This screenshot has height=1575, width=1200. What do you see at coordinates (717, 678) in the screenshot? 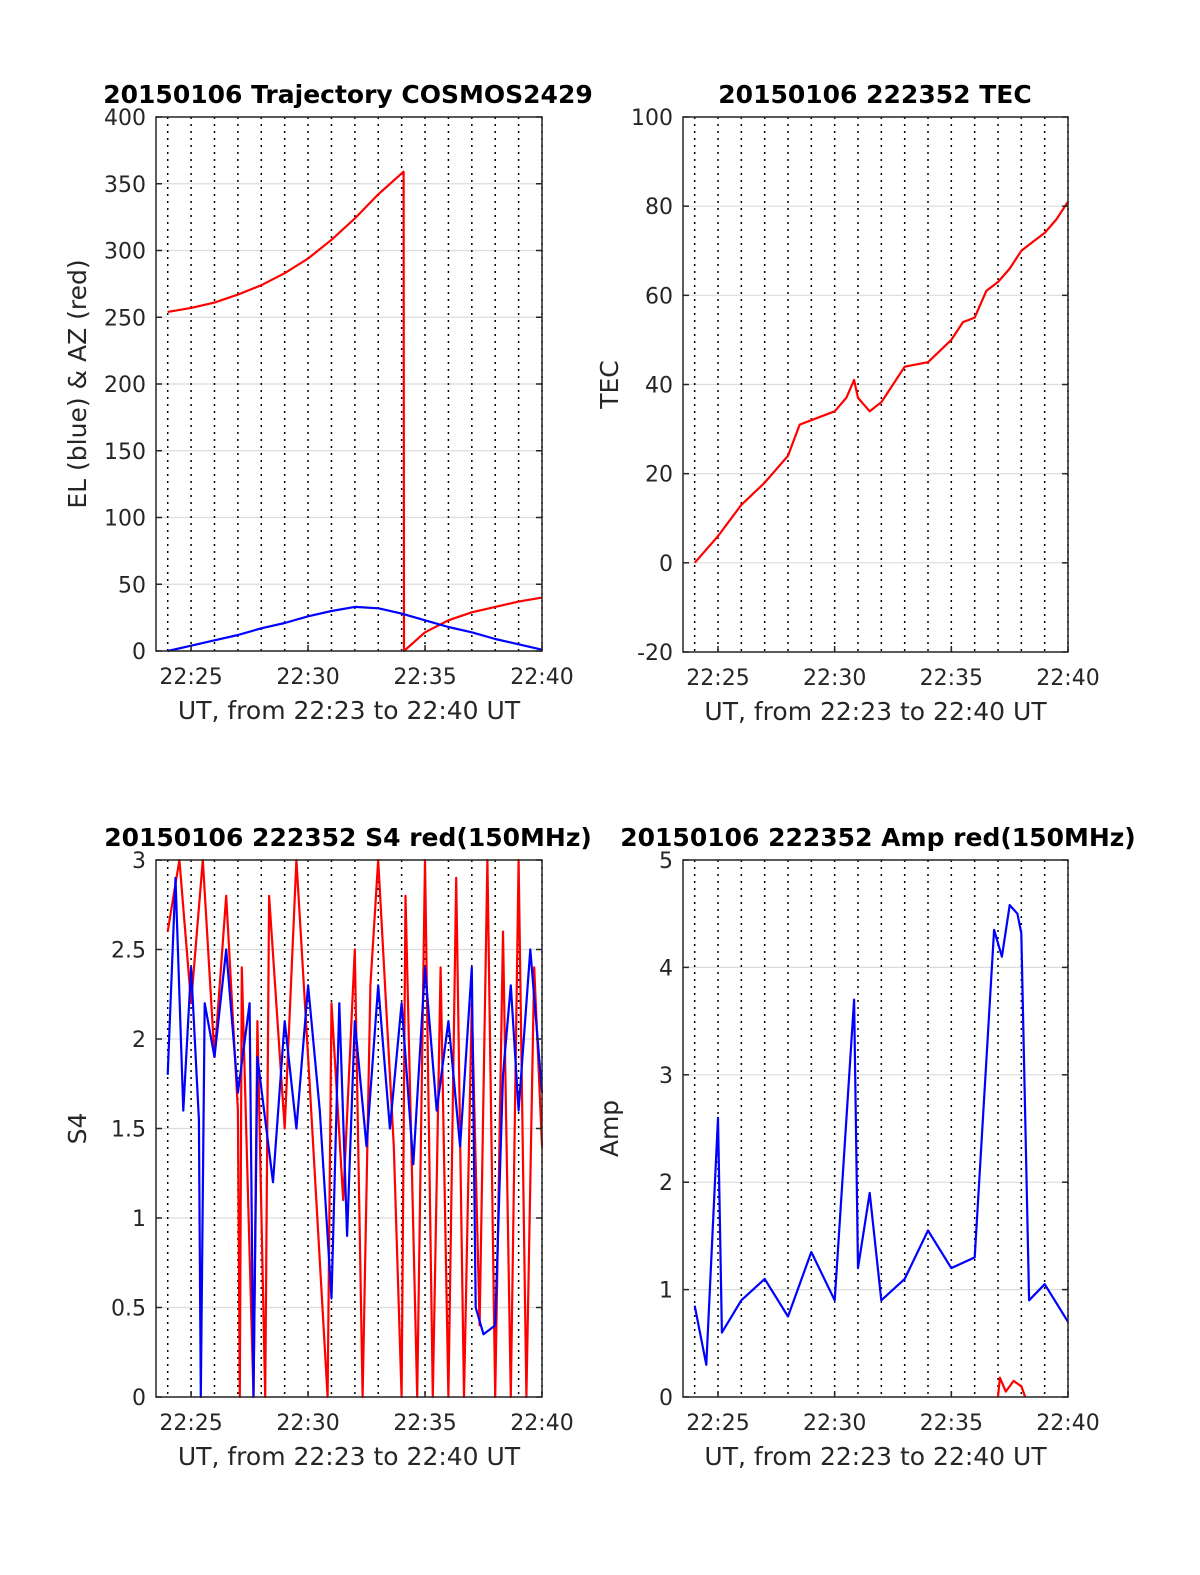
I see `tec-xtick-label: 22:25` at bounding box center [717, 678].